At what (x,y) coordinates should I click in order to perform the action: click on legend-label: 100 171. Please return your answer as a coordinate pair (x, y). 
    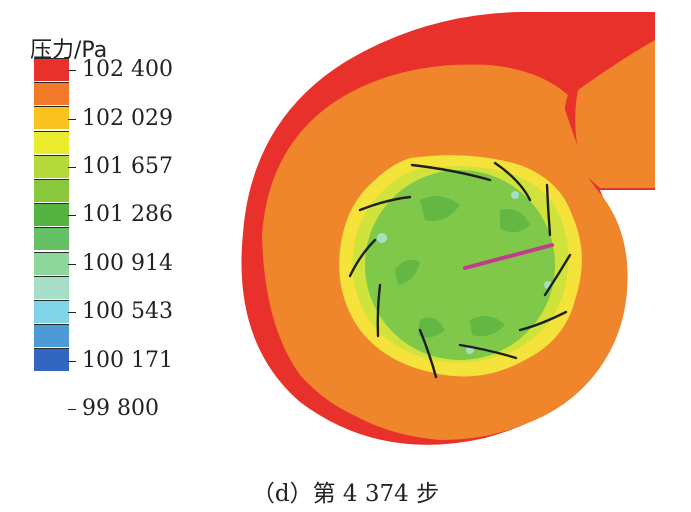
    Looking at the image, I should click on (127, 360).